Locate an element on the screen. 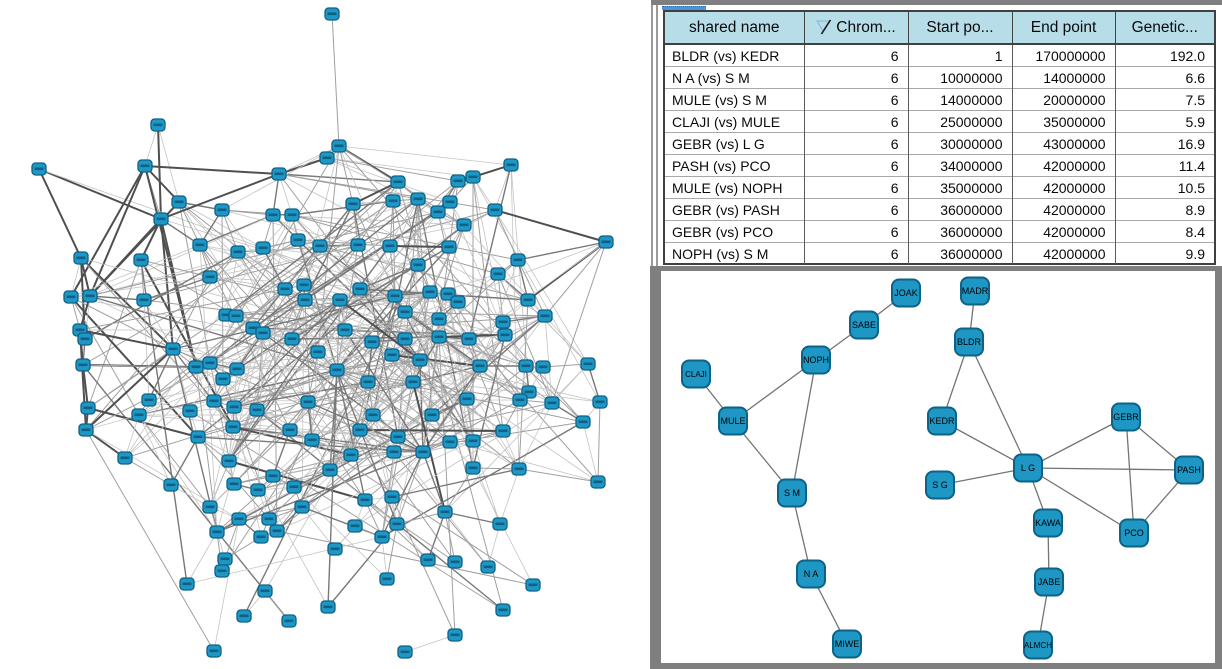  svg-text: PCO is located at coordinates (1134, 533).